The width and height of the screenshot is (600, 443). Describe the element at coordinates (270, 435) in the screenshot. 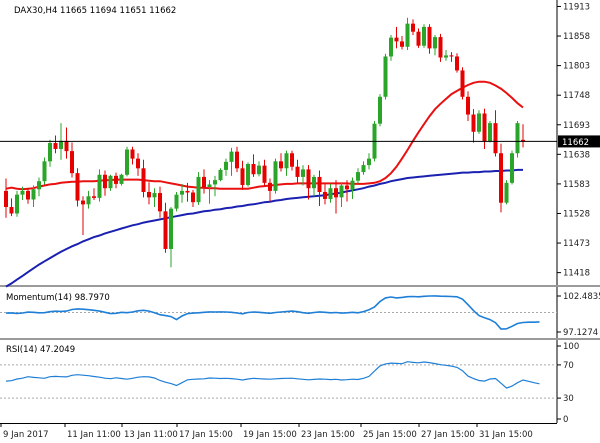

I see `time-tick-label: 19 Jan 15:00` at that location.